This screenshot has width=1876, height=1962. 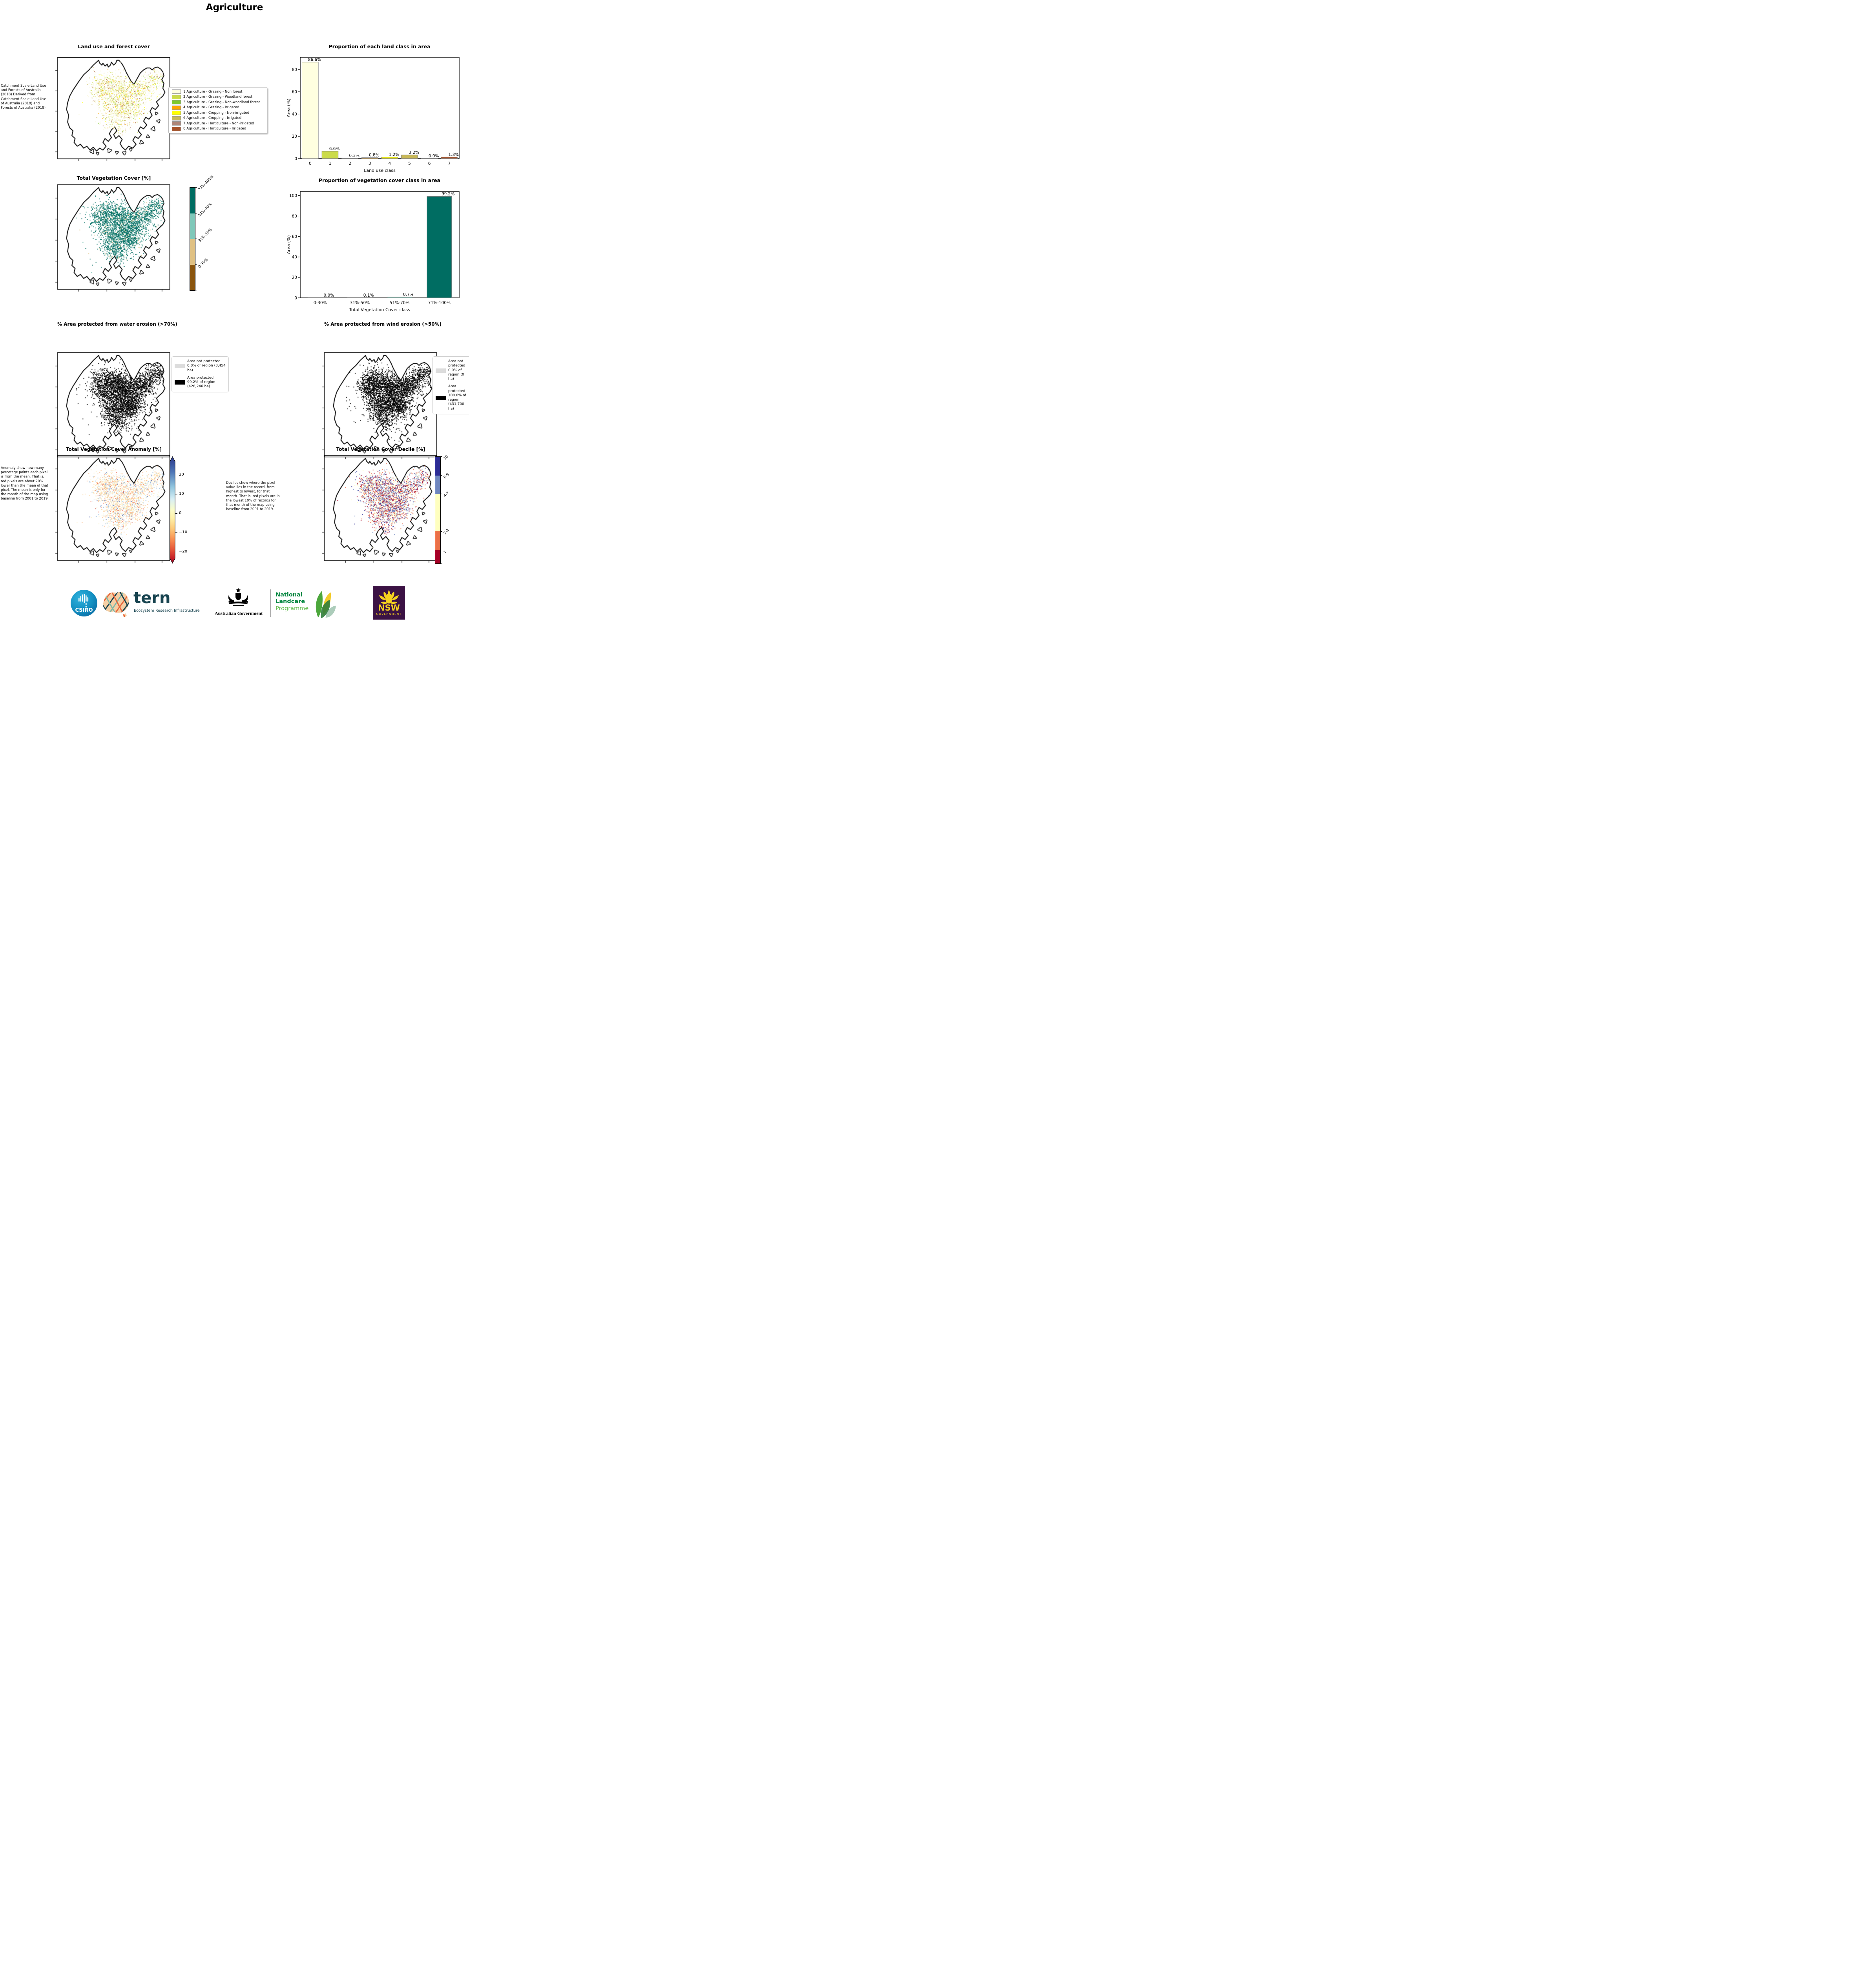 What do you see at coordinates (183, 551) in the screenshot?
I see `colorbar-tick-label: −20` at bounding box center [183, 551].